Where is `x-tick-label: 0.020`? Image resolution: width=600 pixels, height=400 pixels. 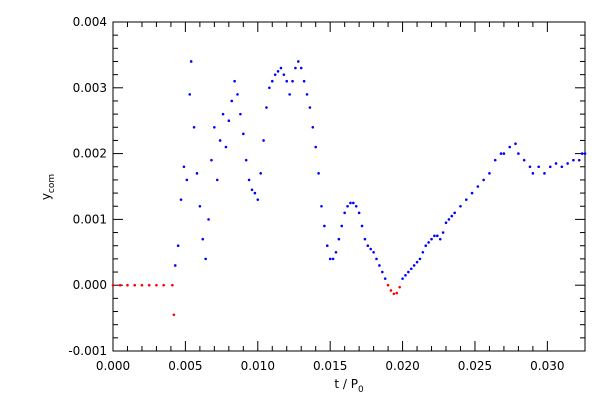
x-tick-label: 0.020 is located at coordinates (402, 366).